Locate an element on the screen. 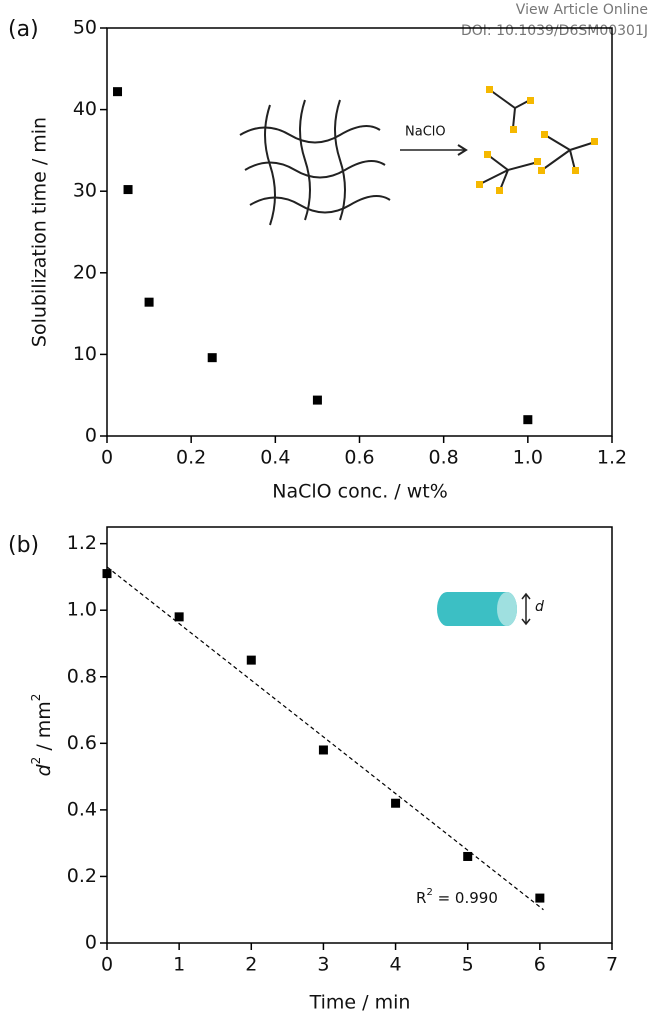  cylinder-inset is located at coordinates (484, 609).